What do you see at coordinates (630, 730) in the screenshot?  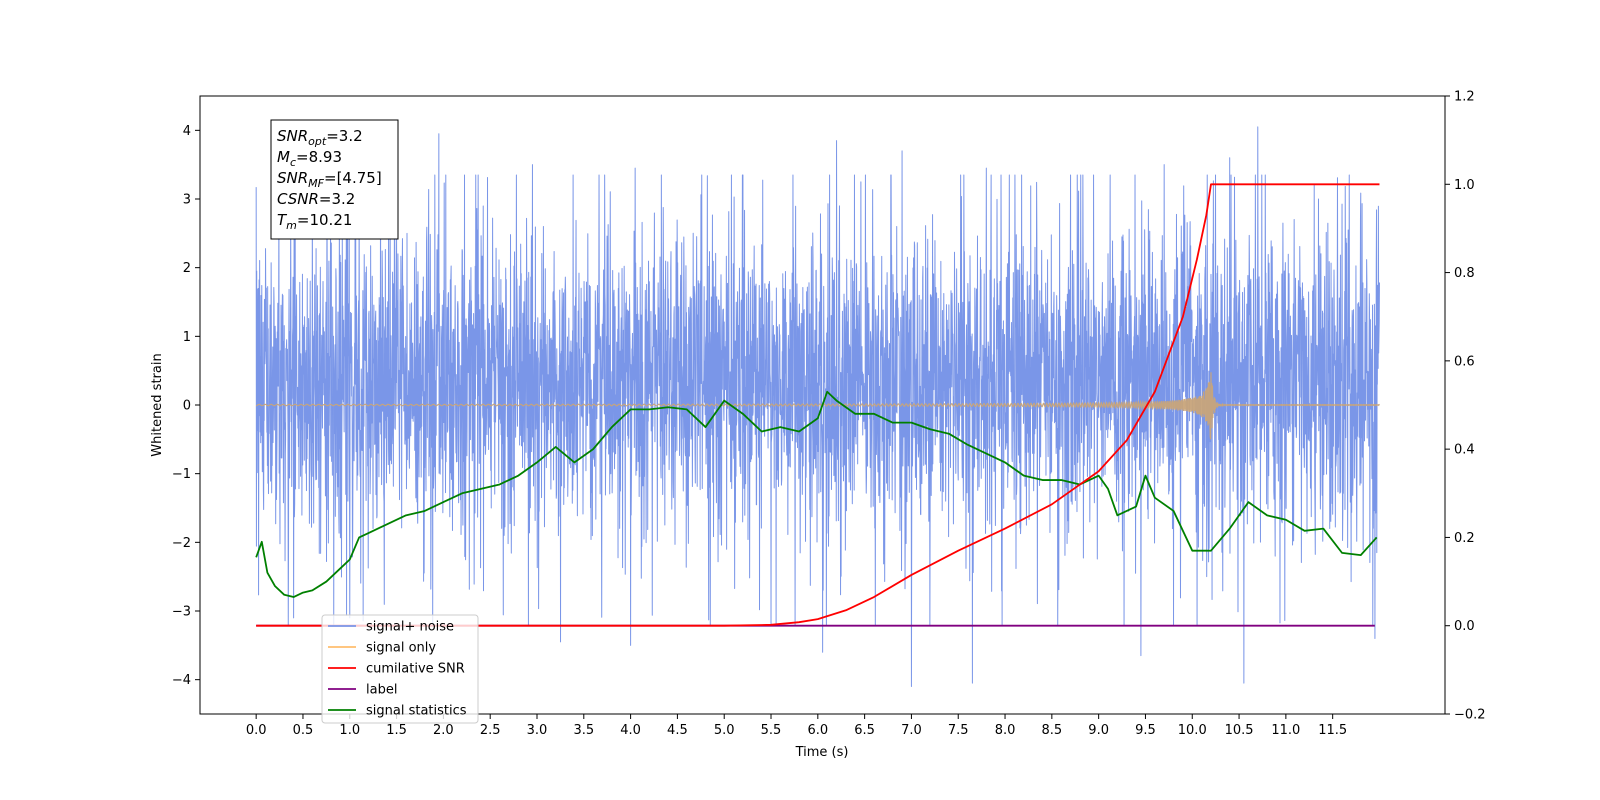 I see `x-tick-label: 4.0` at bounding box center [630, 730].